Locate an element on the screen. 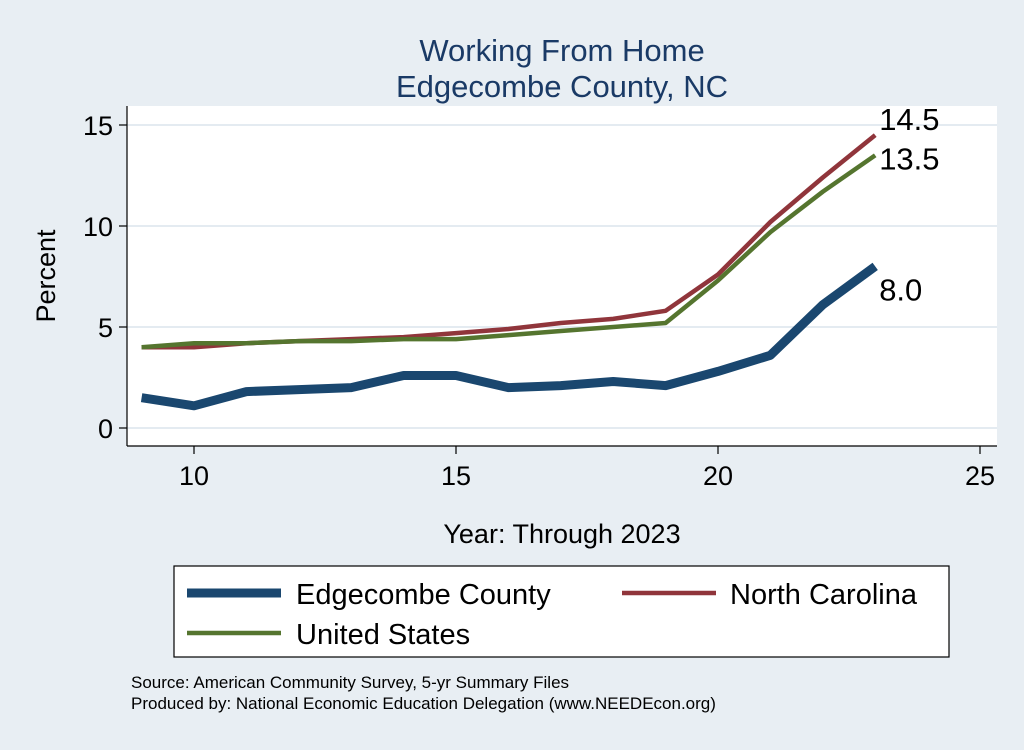 This screenshot has width=1024, height=750. x-axis: 10 15 20 25 is located at coordinates (562, 468).